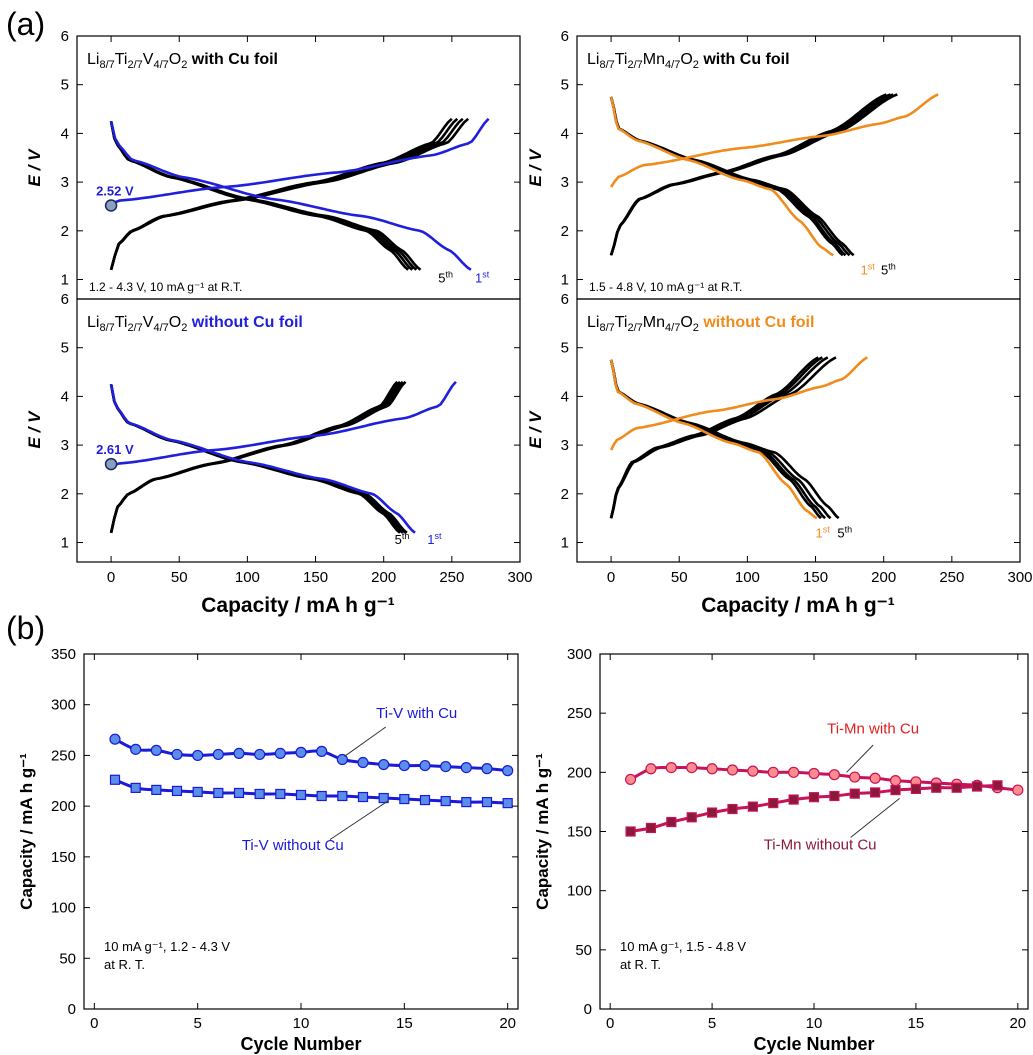 Image resolution: width=1033 pixels, height=1055 pixels. Describe the element at coordinates (63, 755) in the screenshot. I see `y-tick-label: 250` at that location.